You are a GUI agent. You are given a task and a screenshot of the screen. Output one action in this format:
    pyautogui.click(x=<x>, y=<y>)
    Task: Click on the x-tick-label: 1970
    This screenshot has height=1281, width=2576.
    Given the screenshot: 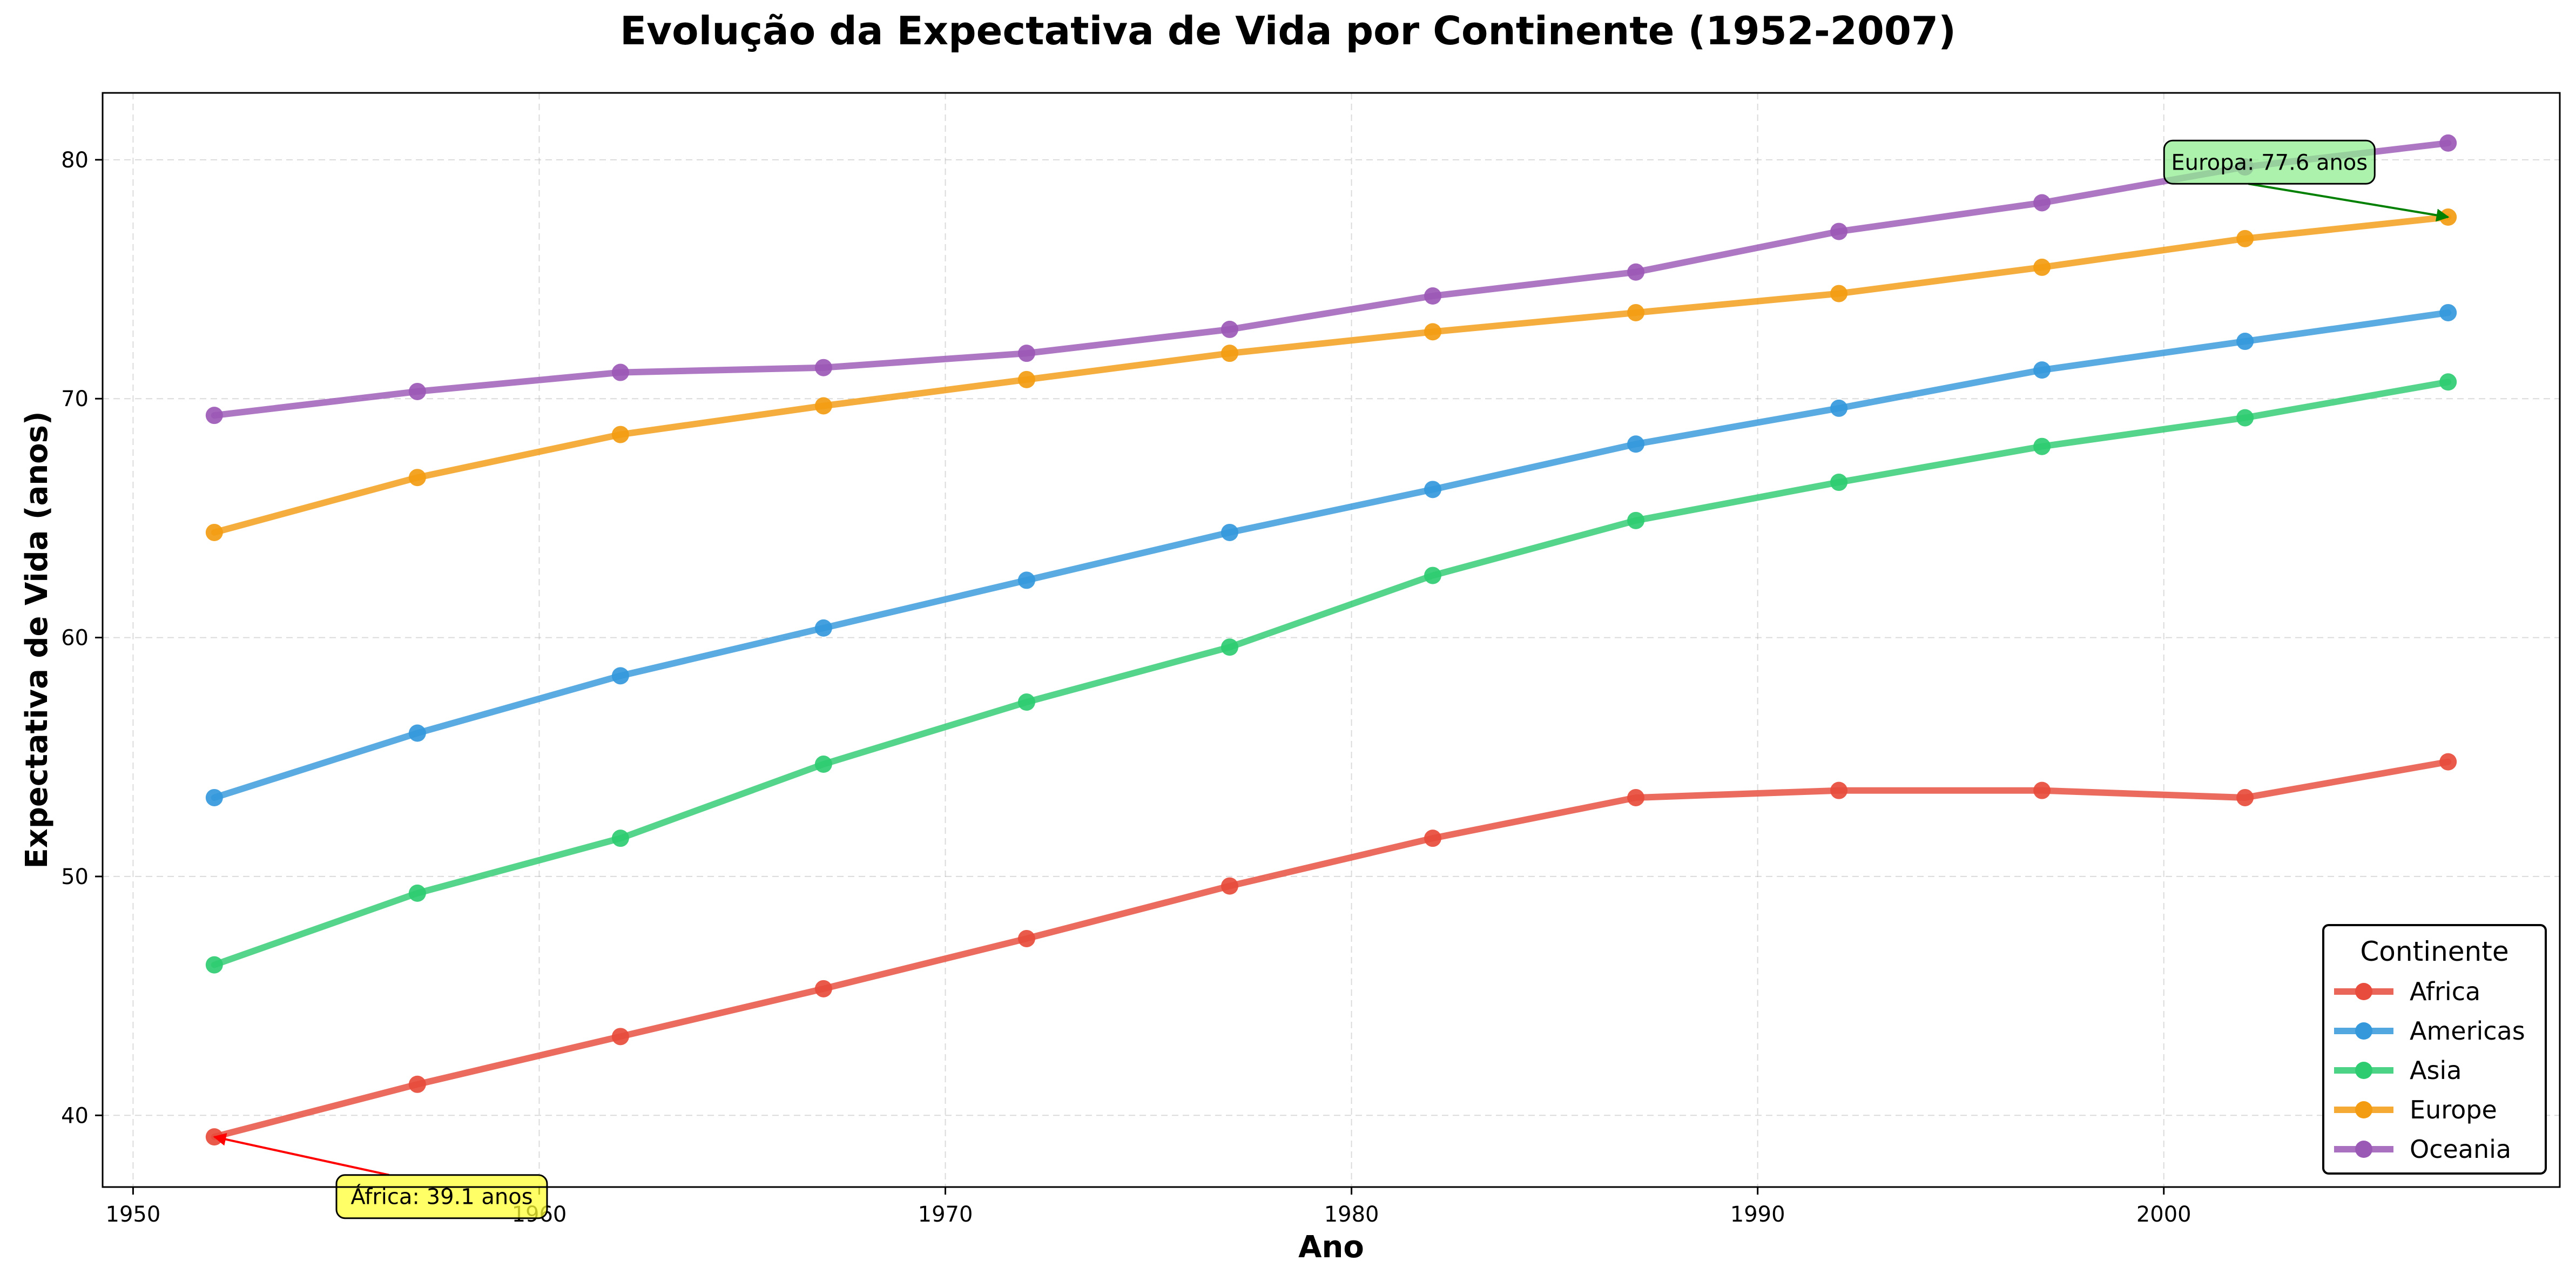 What is the action you would take?
    pyautogui.click(x=945, y=1215)
    